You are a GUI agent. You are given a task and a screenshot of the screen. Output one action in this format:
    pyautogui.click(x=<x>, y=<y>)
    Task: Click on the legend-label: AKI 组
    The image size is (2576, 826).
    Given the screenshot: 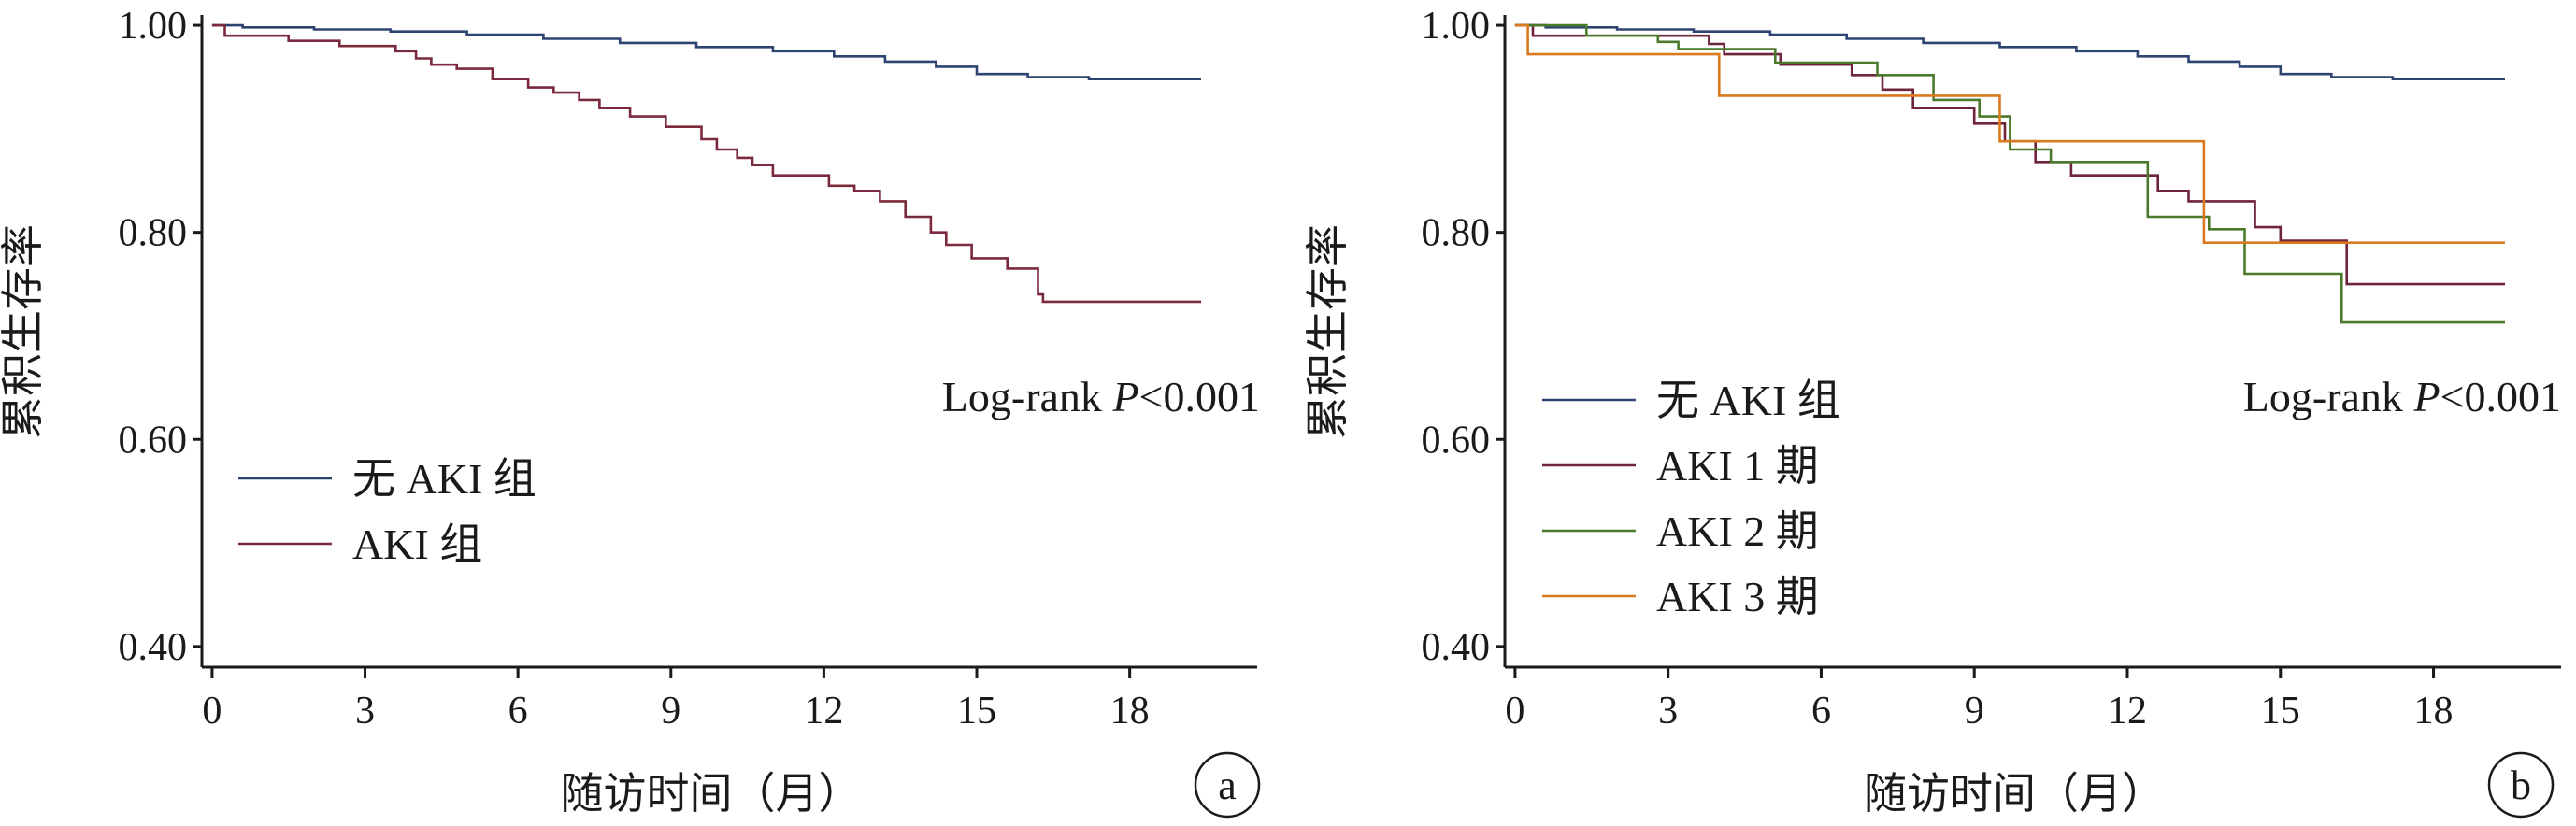 What is the action you would take?
    pyautogui.click(x=417, y=544)
    